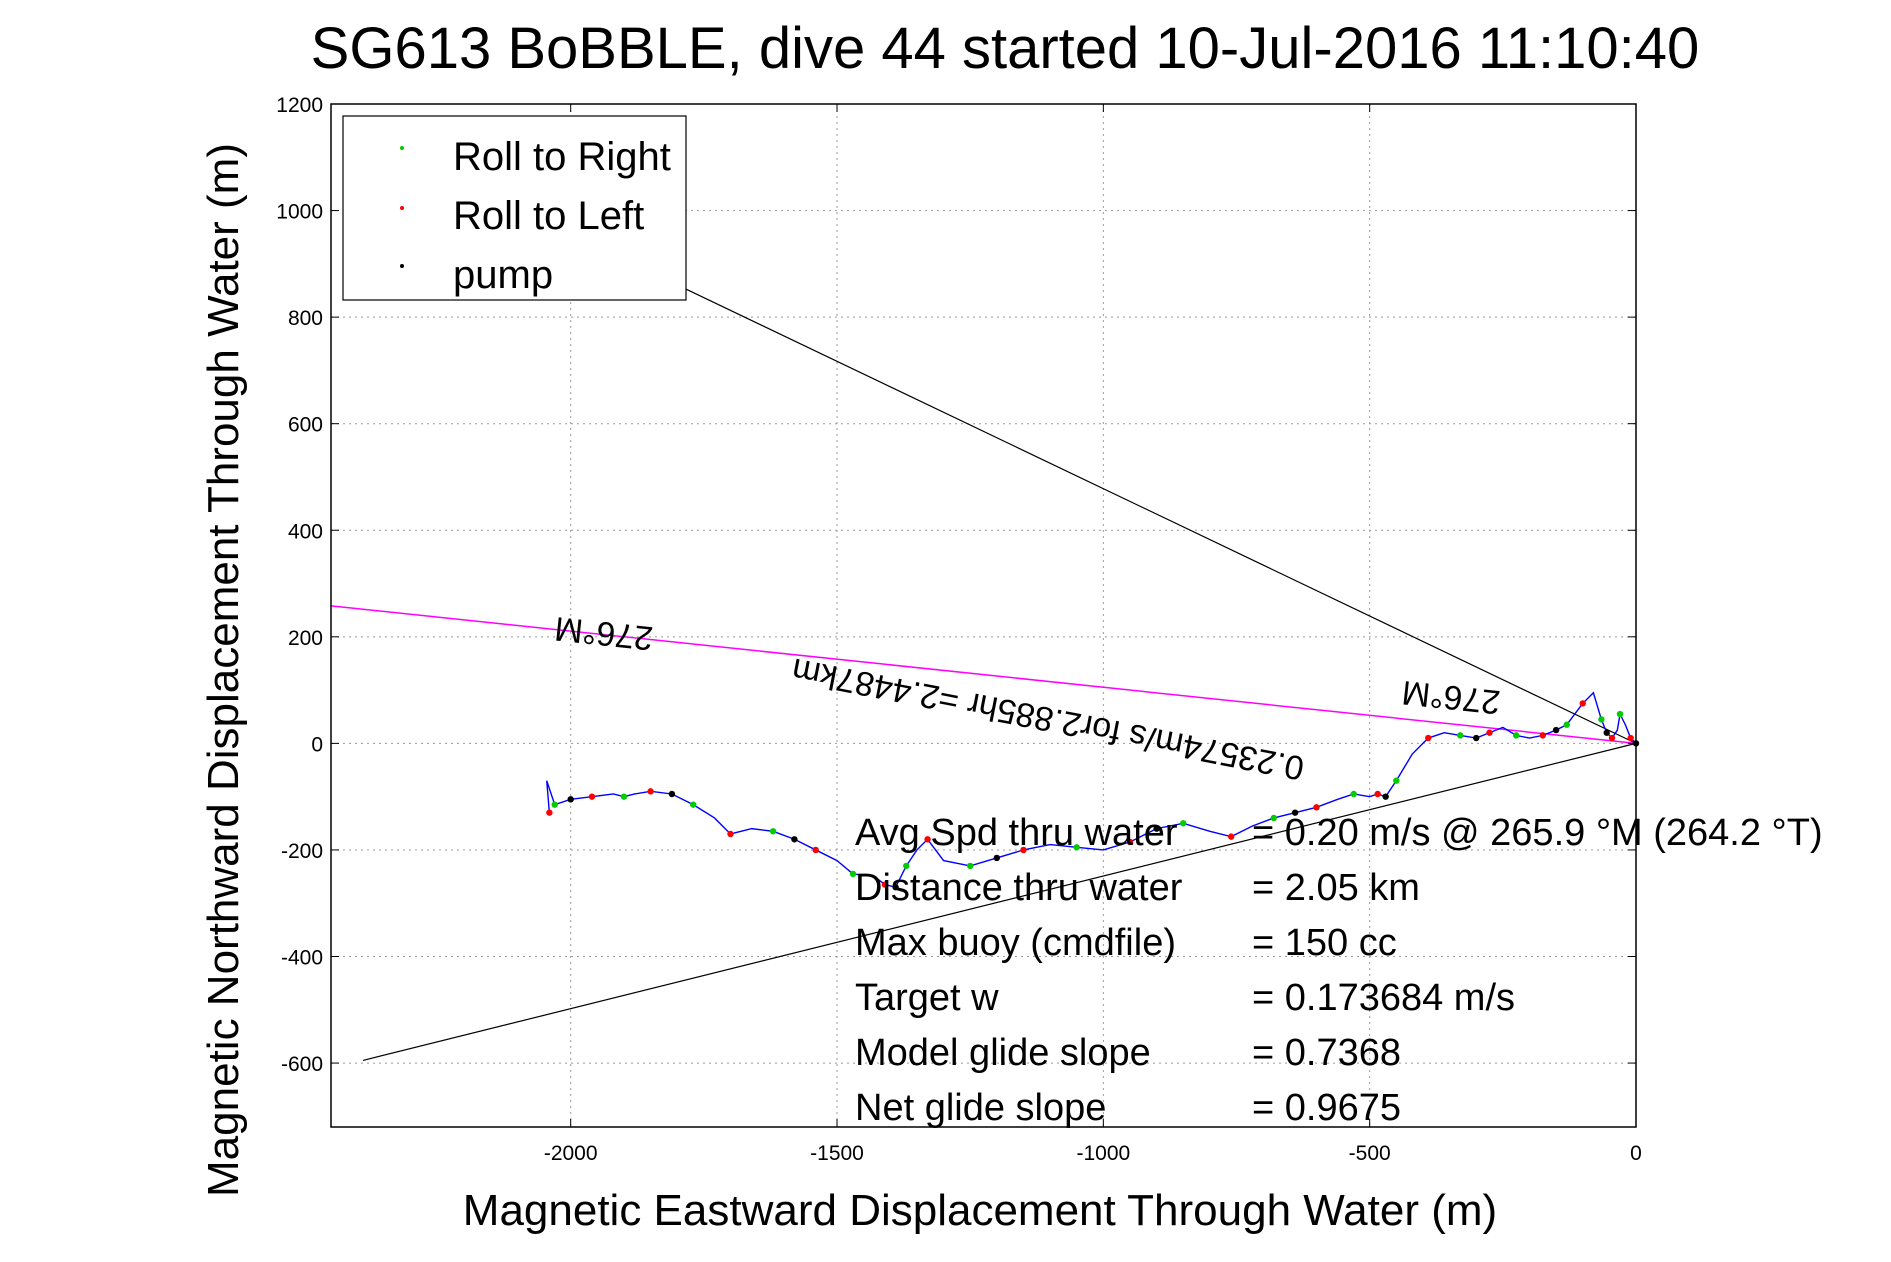  Describe the element at coordinates (562, 157) in the screenshot. I see `legend-label-roll-right: Roll to Right` at that location.